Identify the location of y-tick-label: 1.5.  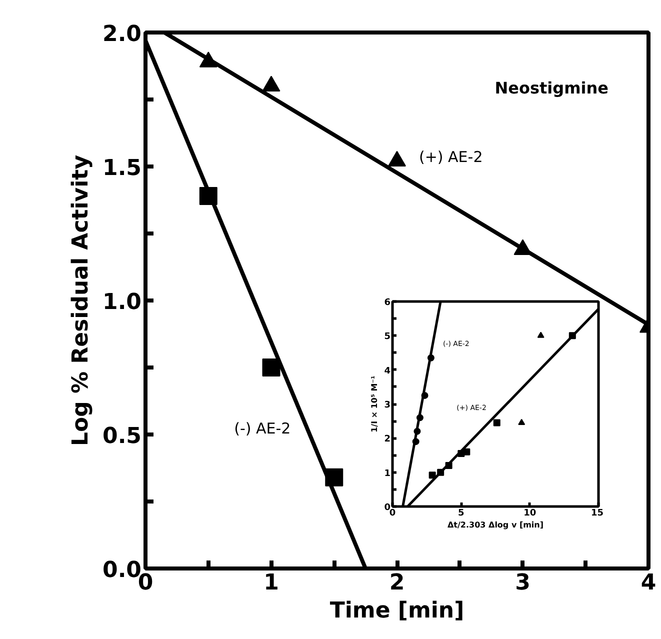
(122, 168).